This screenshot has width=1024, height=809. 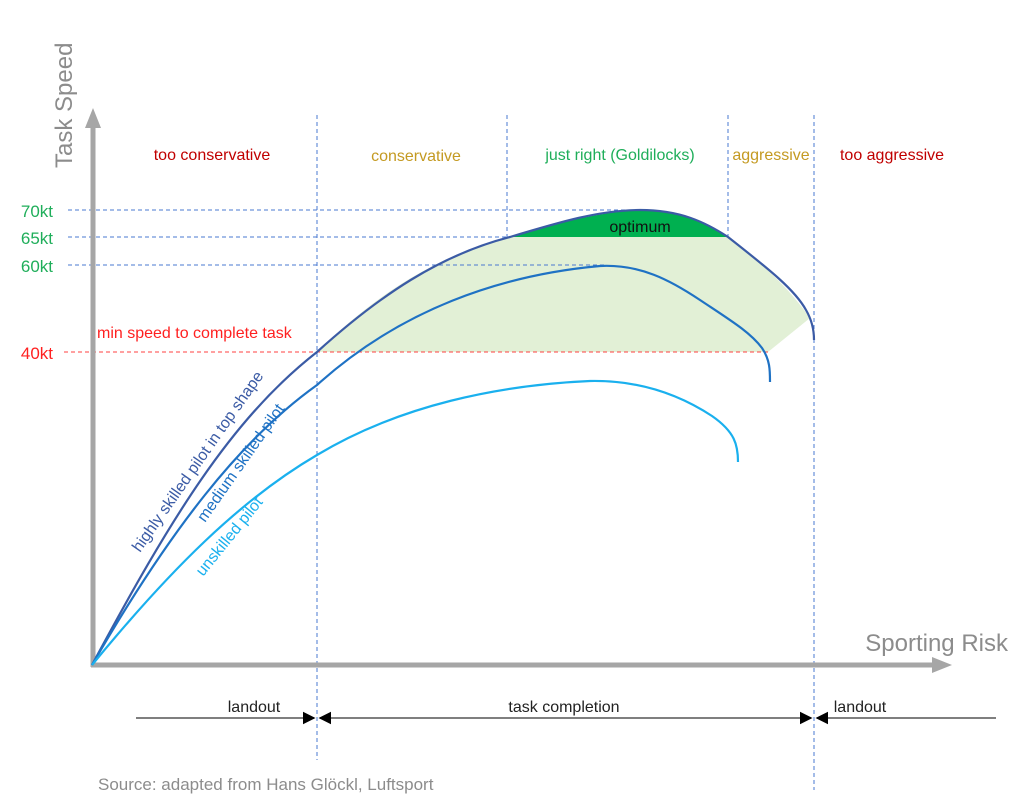 I want to click on tick-60kt: 60kt, so click(x=37, y=266).